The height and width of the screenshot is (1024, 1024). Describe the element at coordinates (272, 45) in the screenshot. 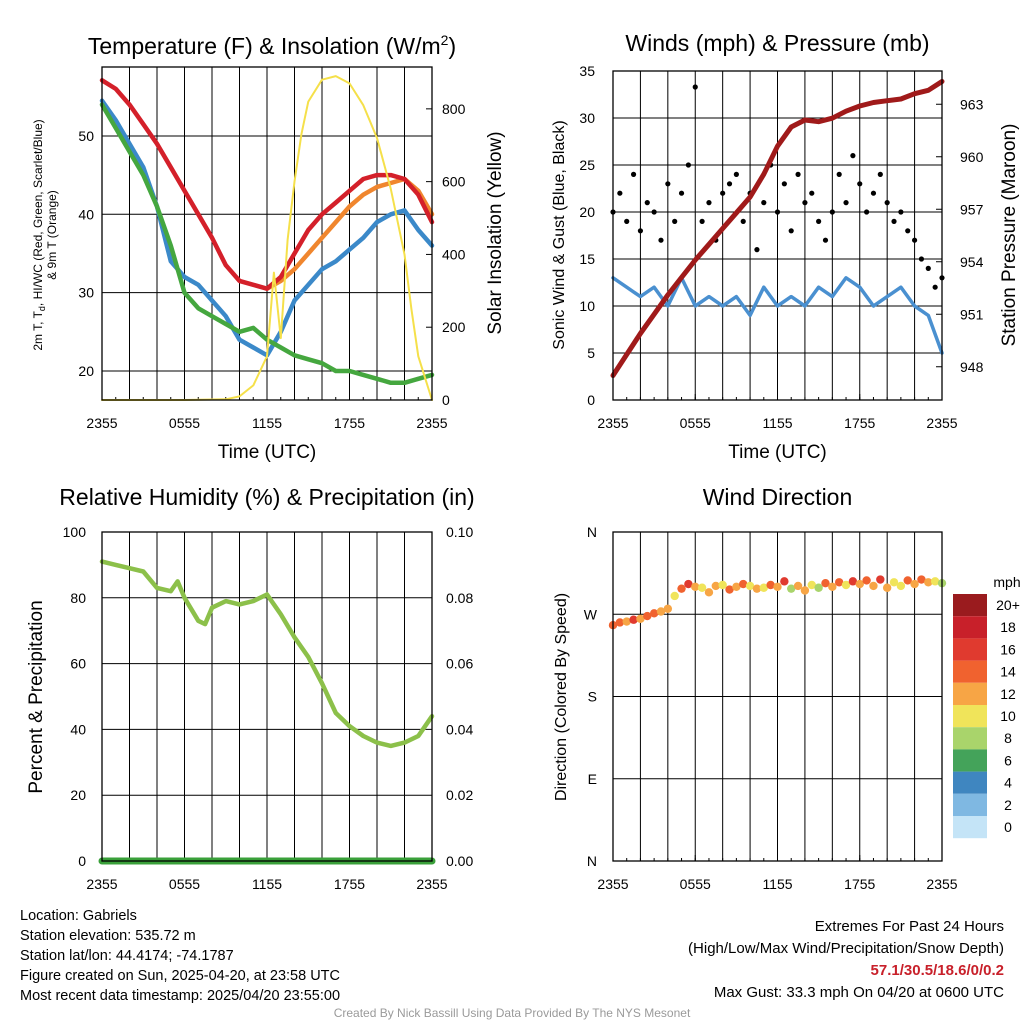

I see `temp-title: Temperature (F) & Insolation (W/m2)` at that location.